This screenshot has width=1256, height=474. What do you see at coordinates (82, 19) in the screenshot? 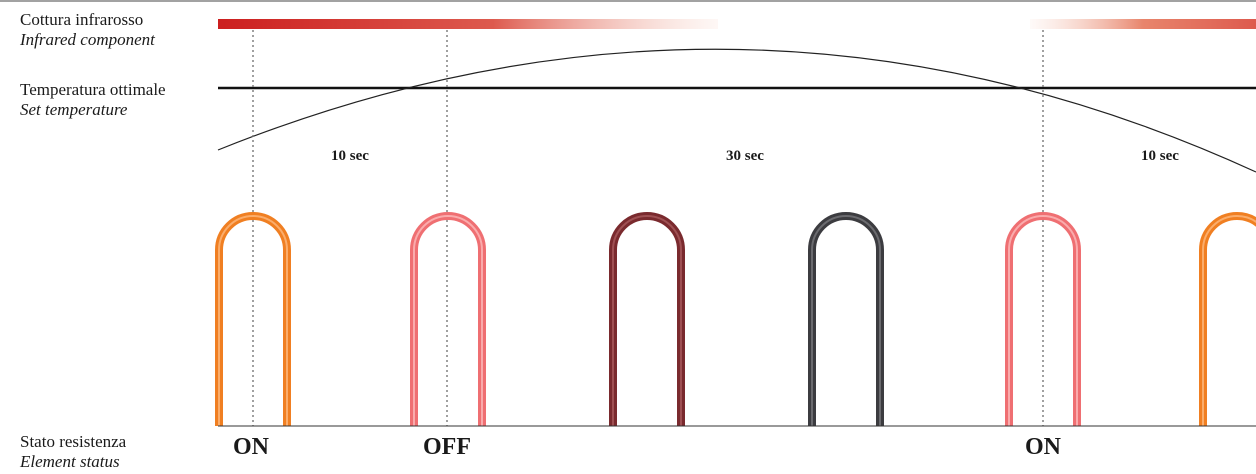
I see `infrared-label-it: Cottura infrarosso` at bounding box center [82, 19].